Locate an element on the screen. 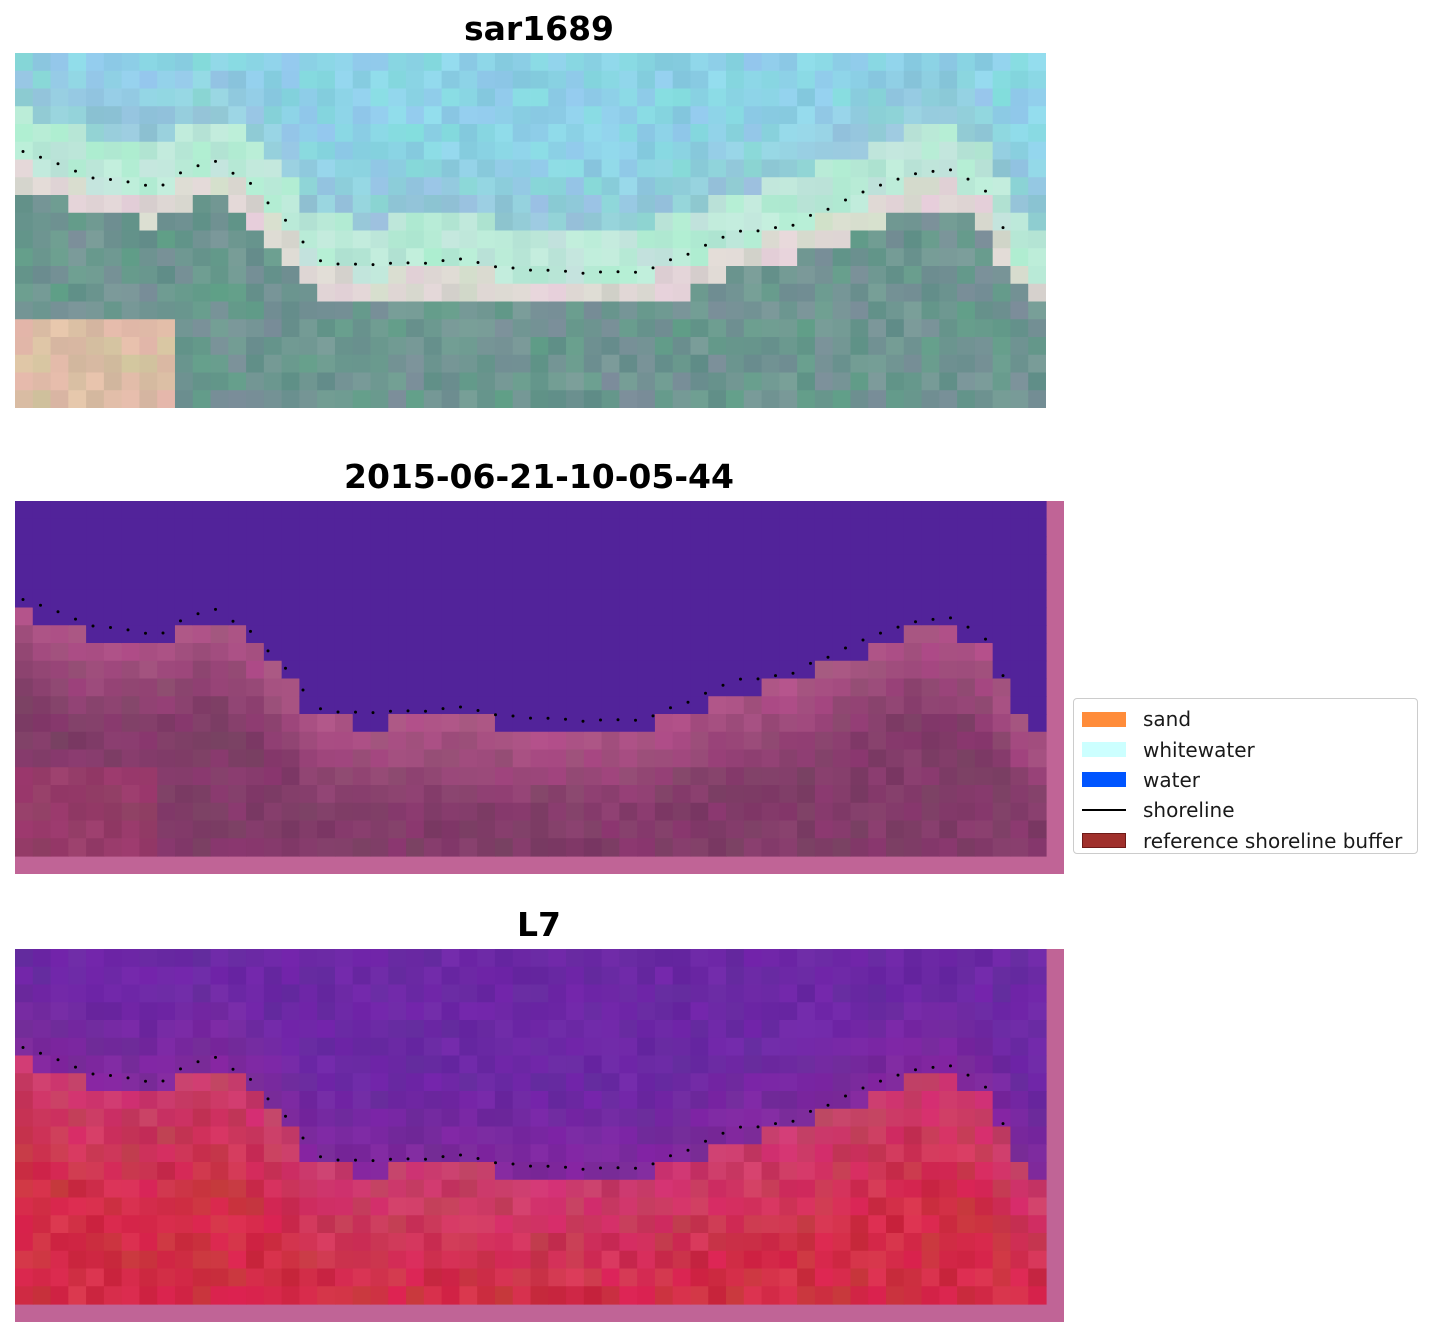 The image size is (1435, 1337). shoreline-points is located at coordinates (513, 212).